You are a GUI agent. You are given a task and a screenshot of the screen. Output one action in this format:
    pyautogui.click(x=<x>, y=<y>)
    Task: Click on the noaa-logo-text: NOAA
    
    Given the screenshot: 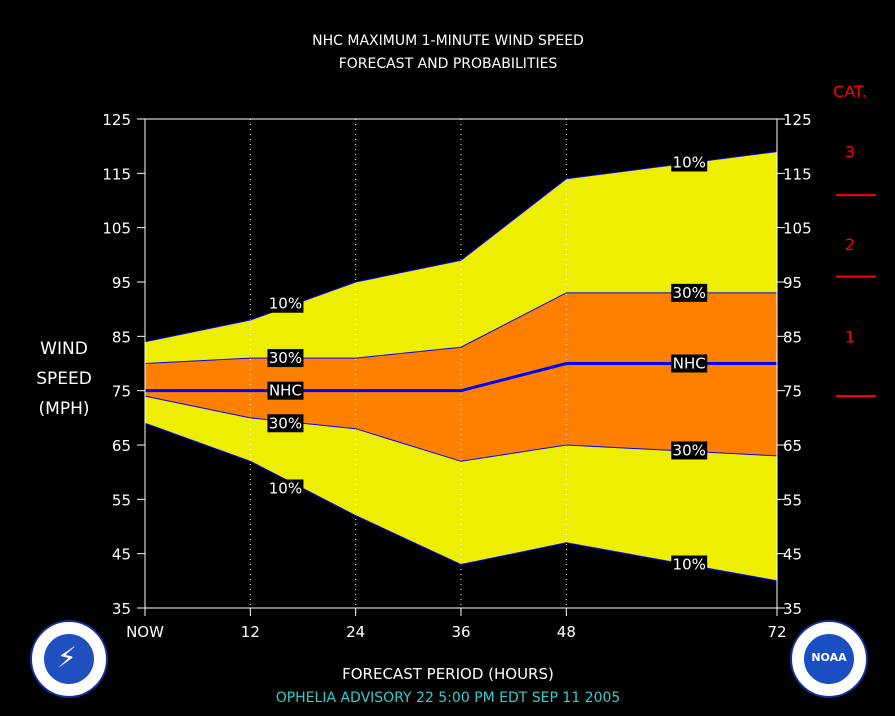 What is the action you would take?
    pyautogui.click(x=829, y=657)
    